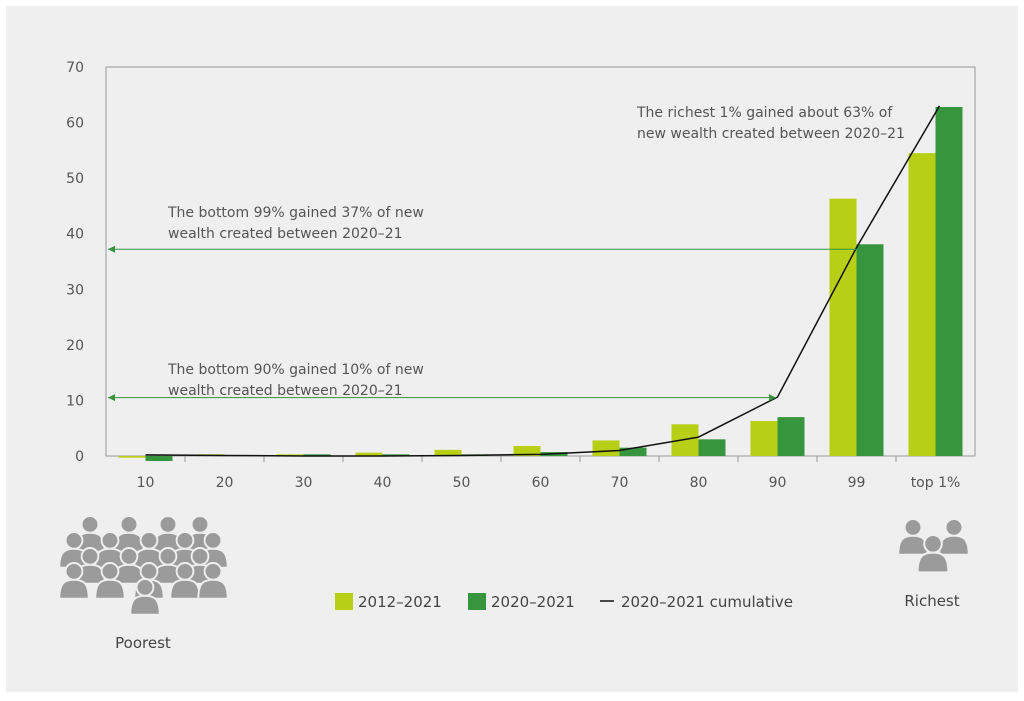  Describe the element at coordinates (383, 483) in the screenshot. I see `x-tick-label: 40` at that location.